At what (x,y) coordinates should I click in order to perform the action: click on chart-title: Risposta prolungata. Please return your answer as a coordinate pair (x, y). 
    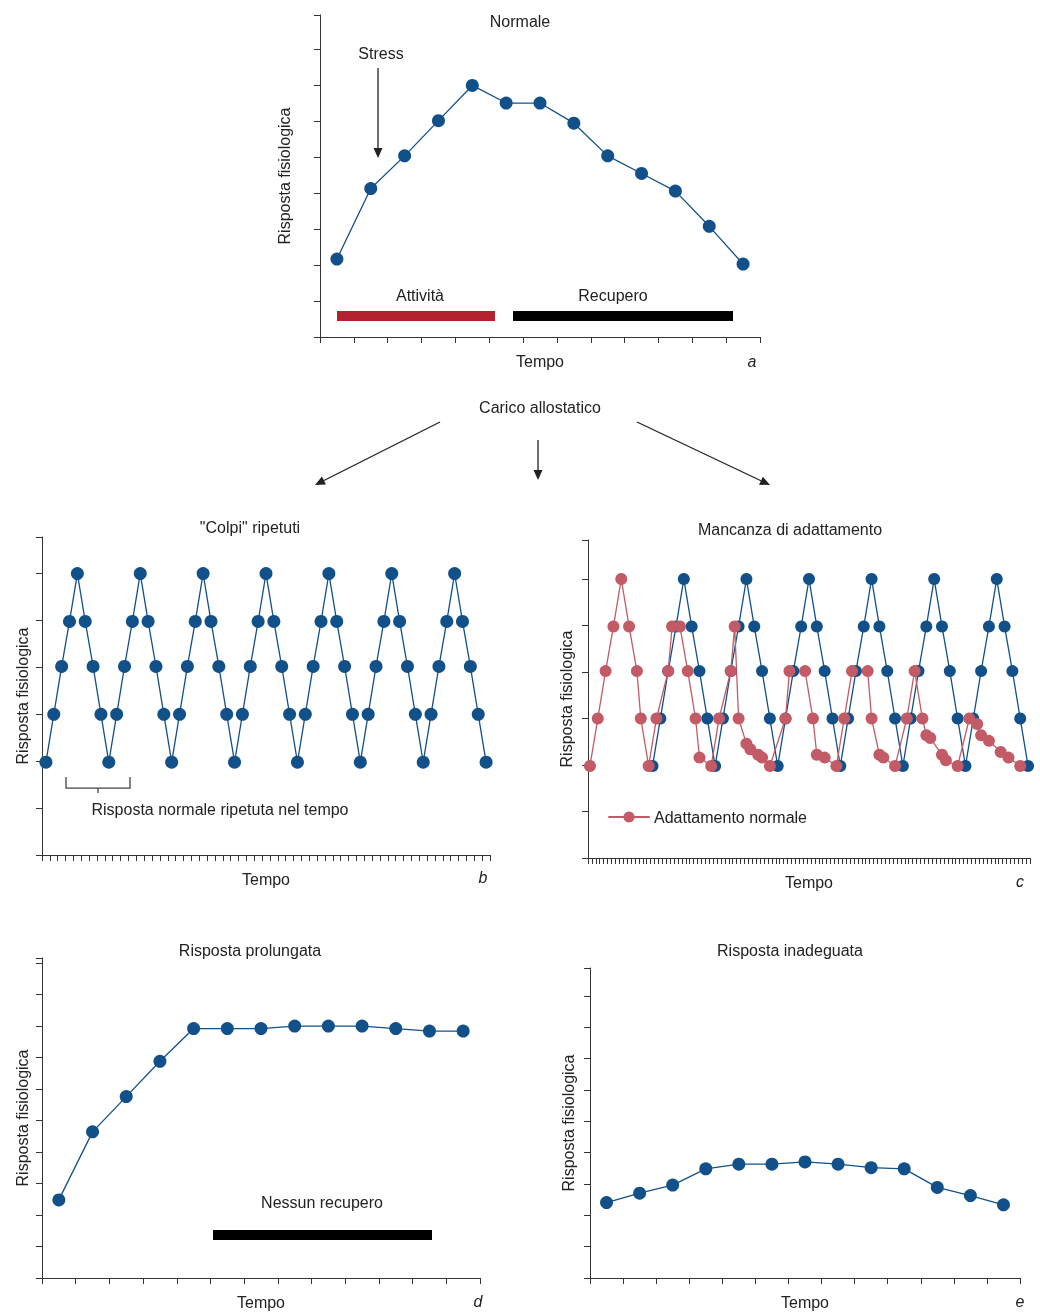
    Looking at the image, I should click on (250, 950).